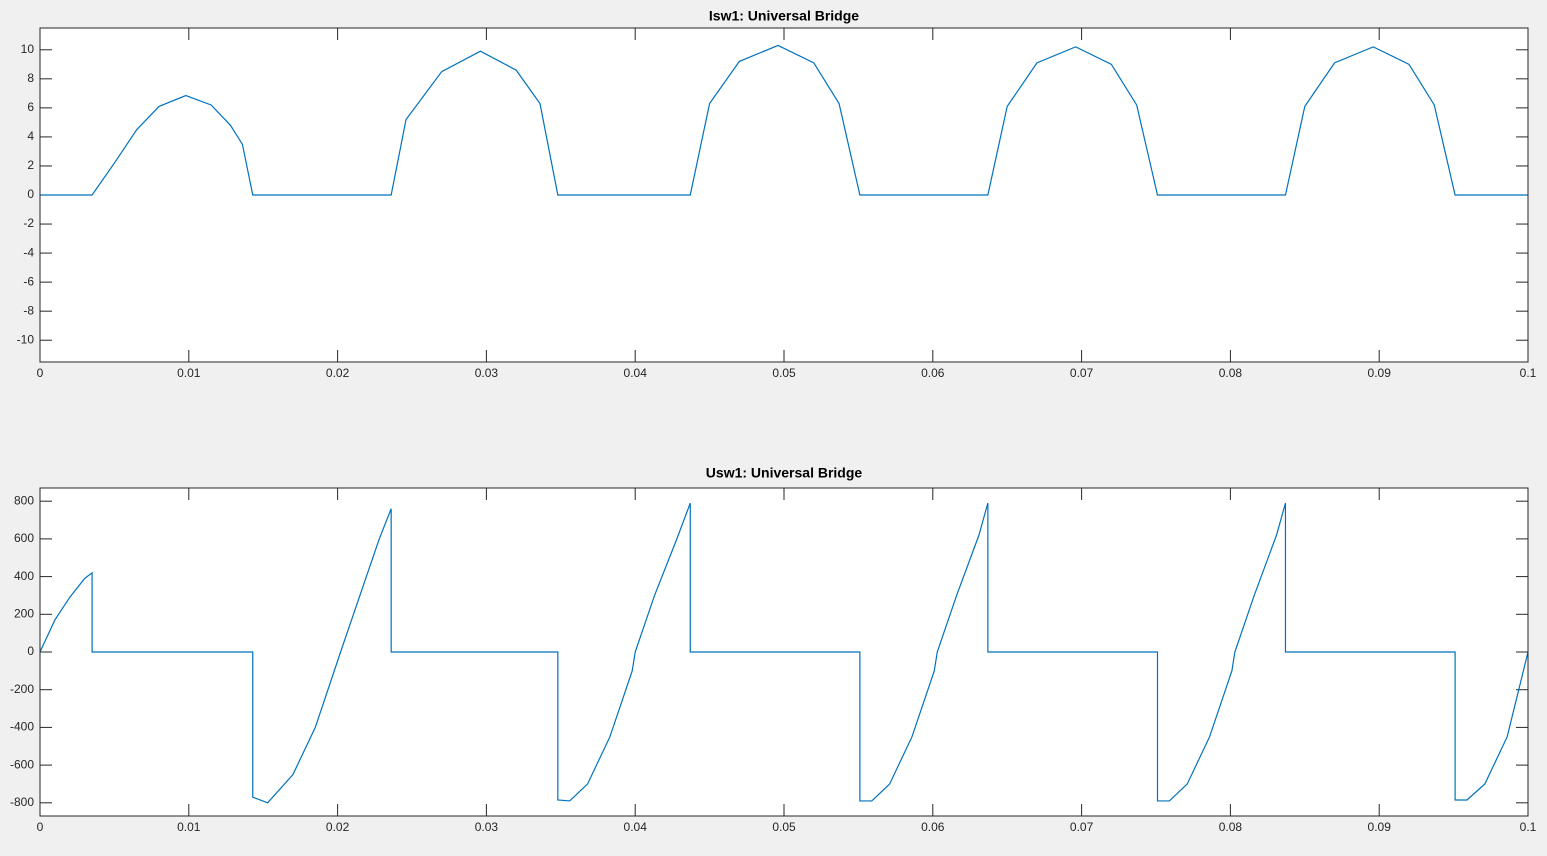  What do you see at coordinates (22, 727) in the screenshot?
I see `y-tick-label: -400` at bounding box center [22, 727].